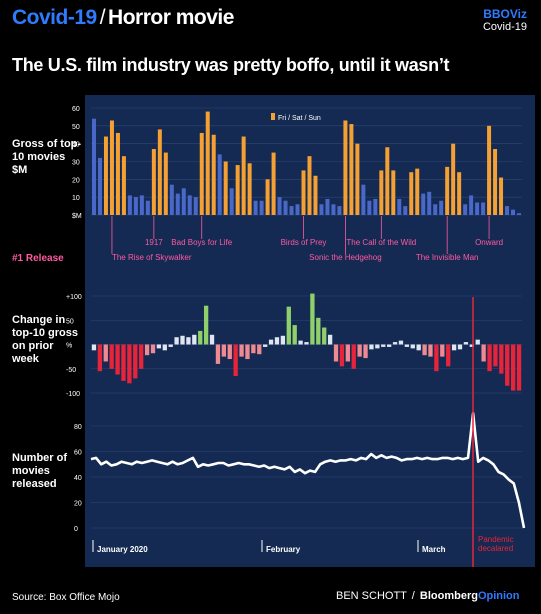 The image size is (541, 614). I want to click on footer-source: Source: Box Office Mojo, so click(66, 597).